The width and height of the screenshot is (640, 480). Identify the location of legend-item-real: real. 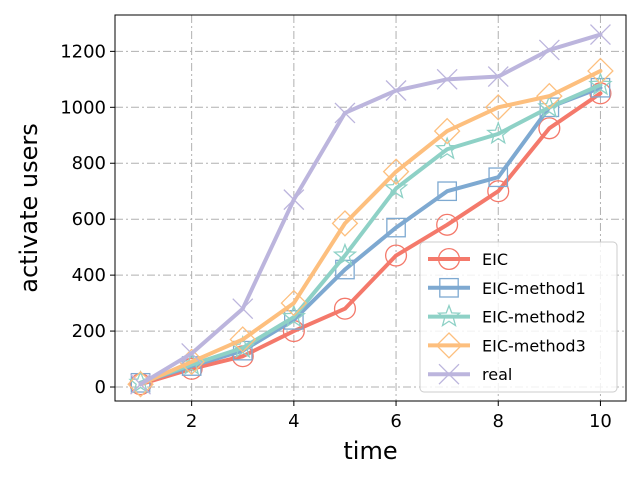
(470, 374).